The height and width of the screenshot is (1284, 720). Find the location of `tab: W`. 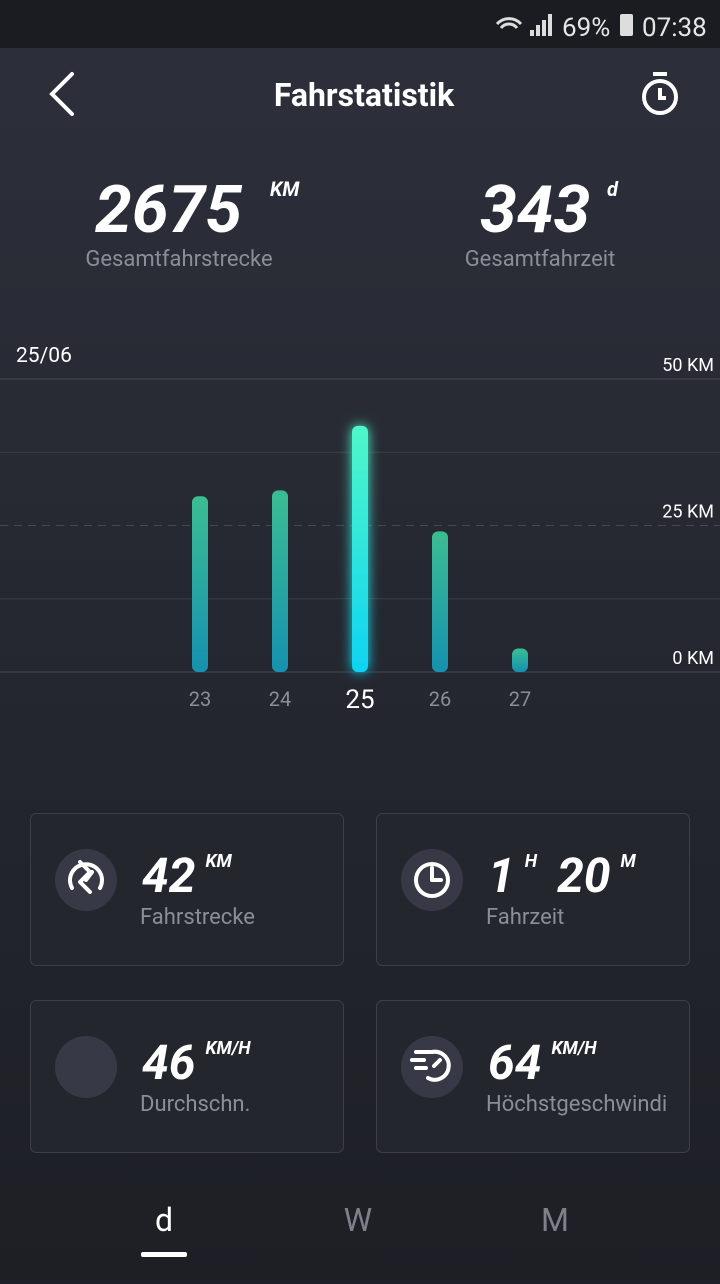

tab: W is located at coordinates (358, 1220).